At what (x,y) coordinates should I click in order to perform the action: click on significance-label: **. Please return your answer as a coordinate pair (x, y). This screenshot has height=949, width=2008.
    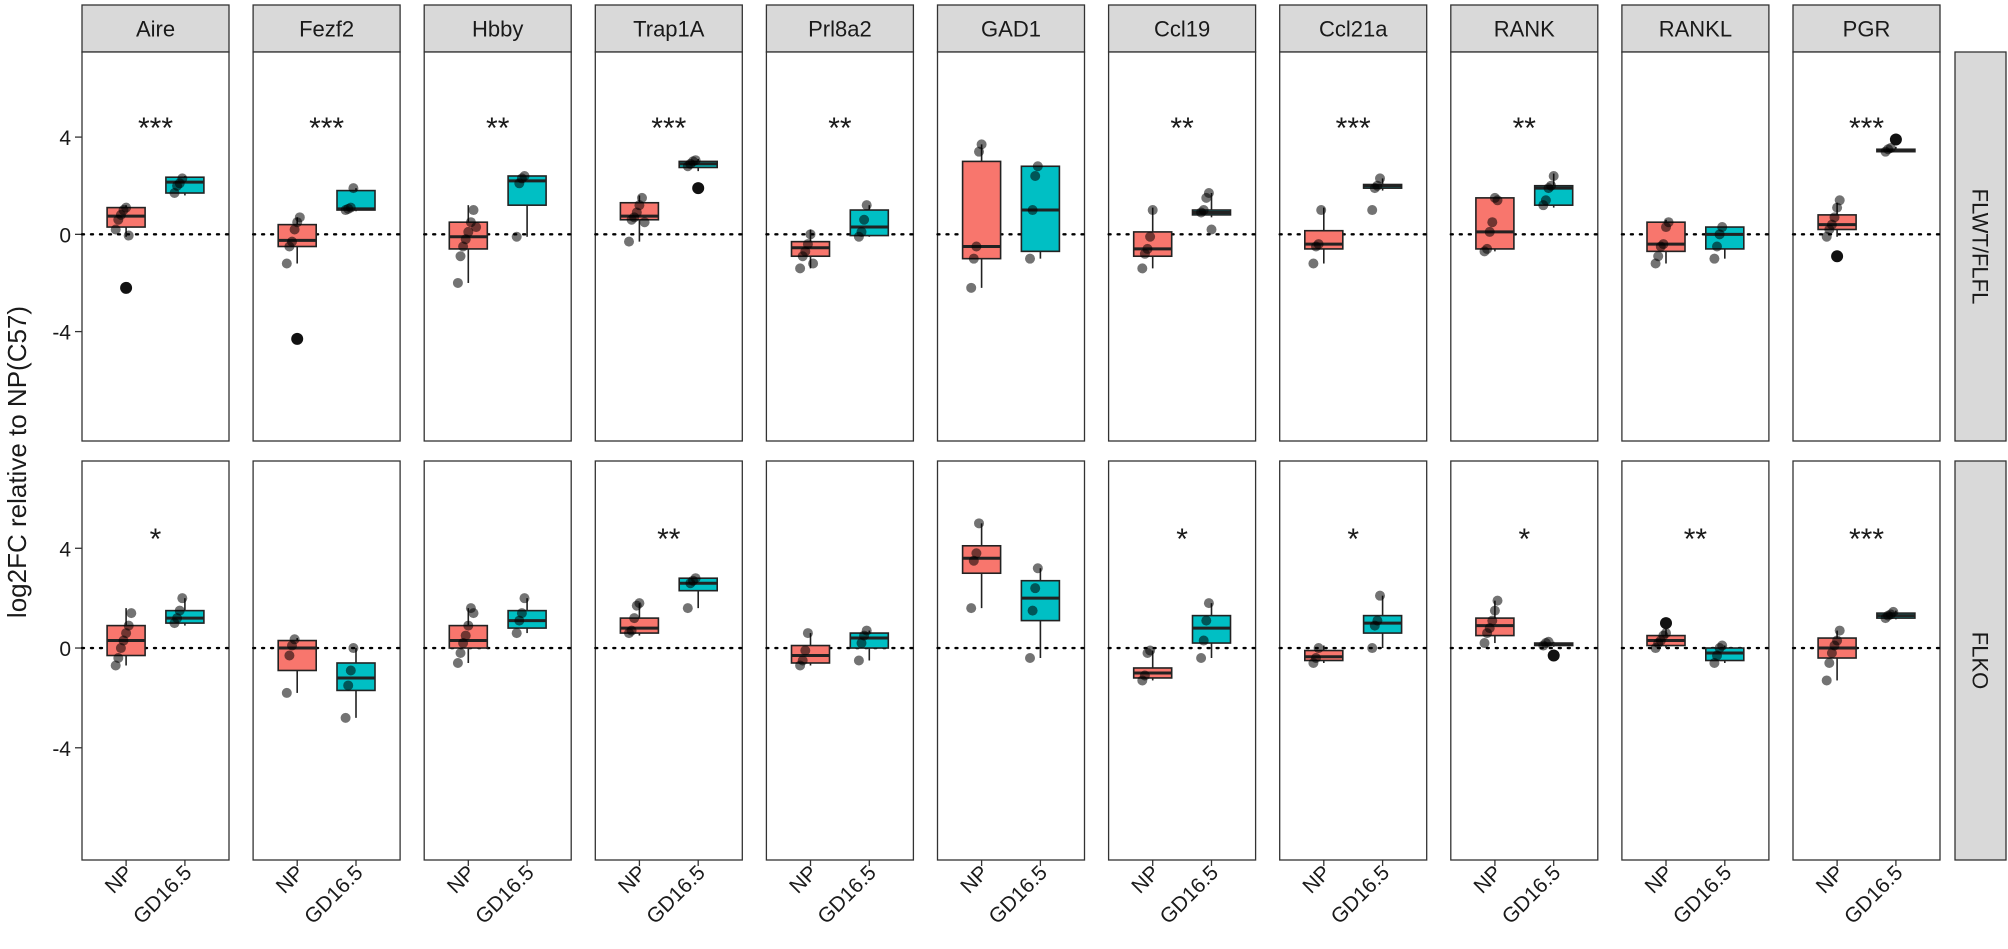
    Looking at the image, I should click on (1182, 128).